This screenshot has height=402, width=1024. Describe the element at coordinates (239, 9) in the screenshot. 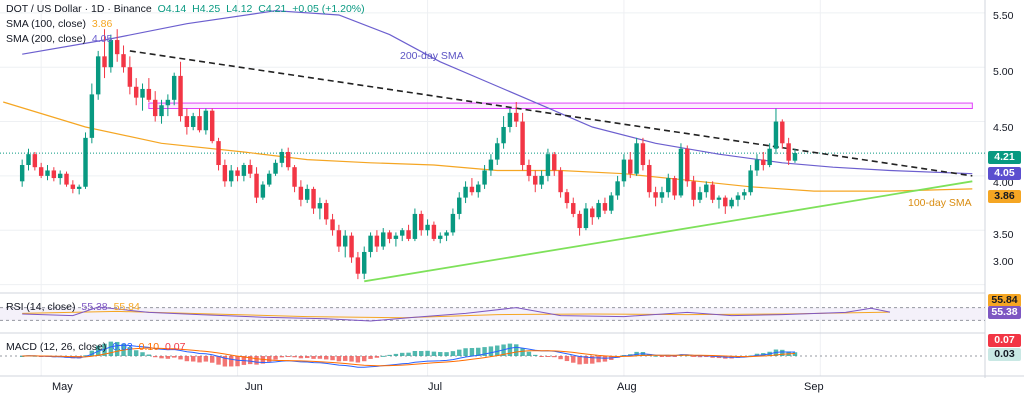

I see `ohlc-low: L4.12` at that location.